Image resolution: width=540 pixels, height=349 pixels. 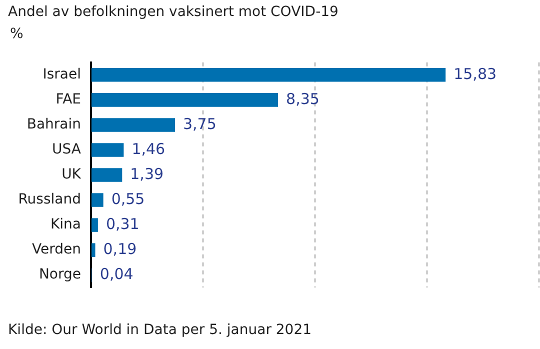 What do you see at coordinates (61, 74) in the screenshot?
I see `y-tick-label: Israel` at bounding box center [61, 74].